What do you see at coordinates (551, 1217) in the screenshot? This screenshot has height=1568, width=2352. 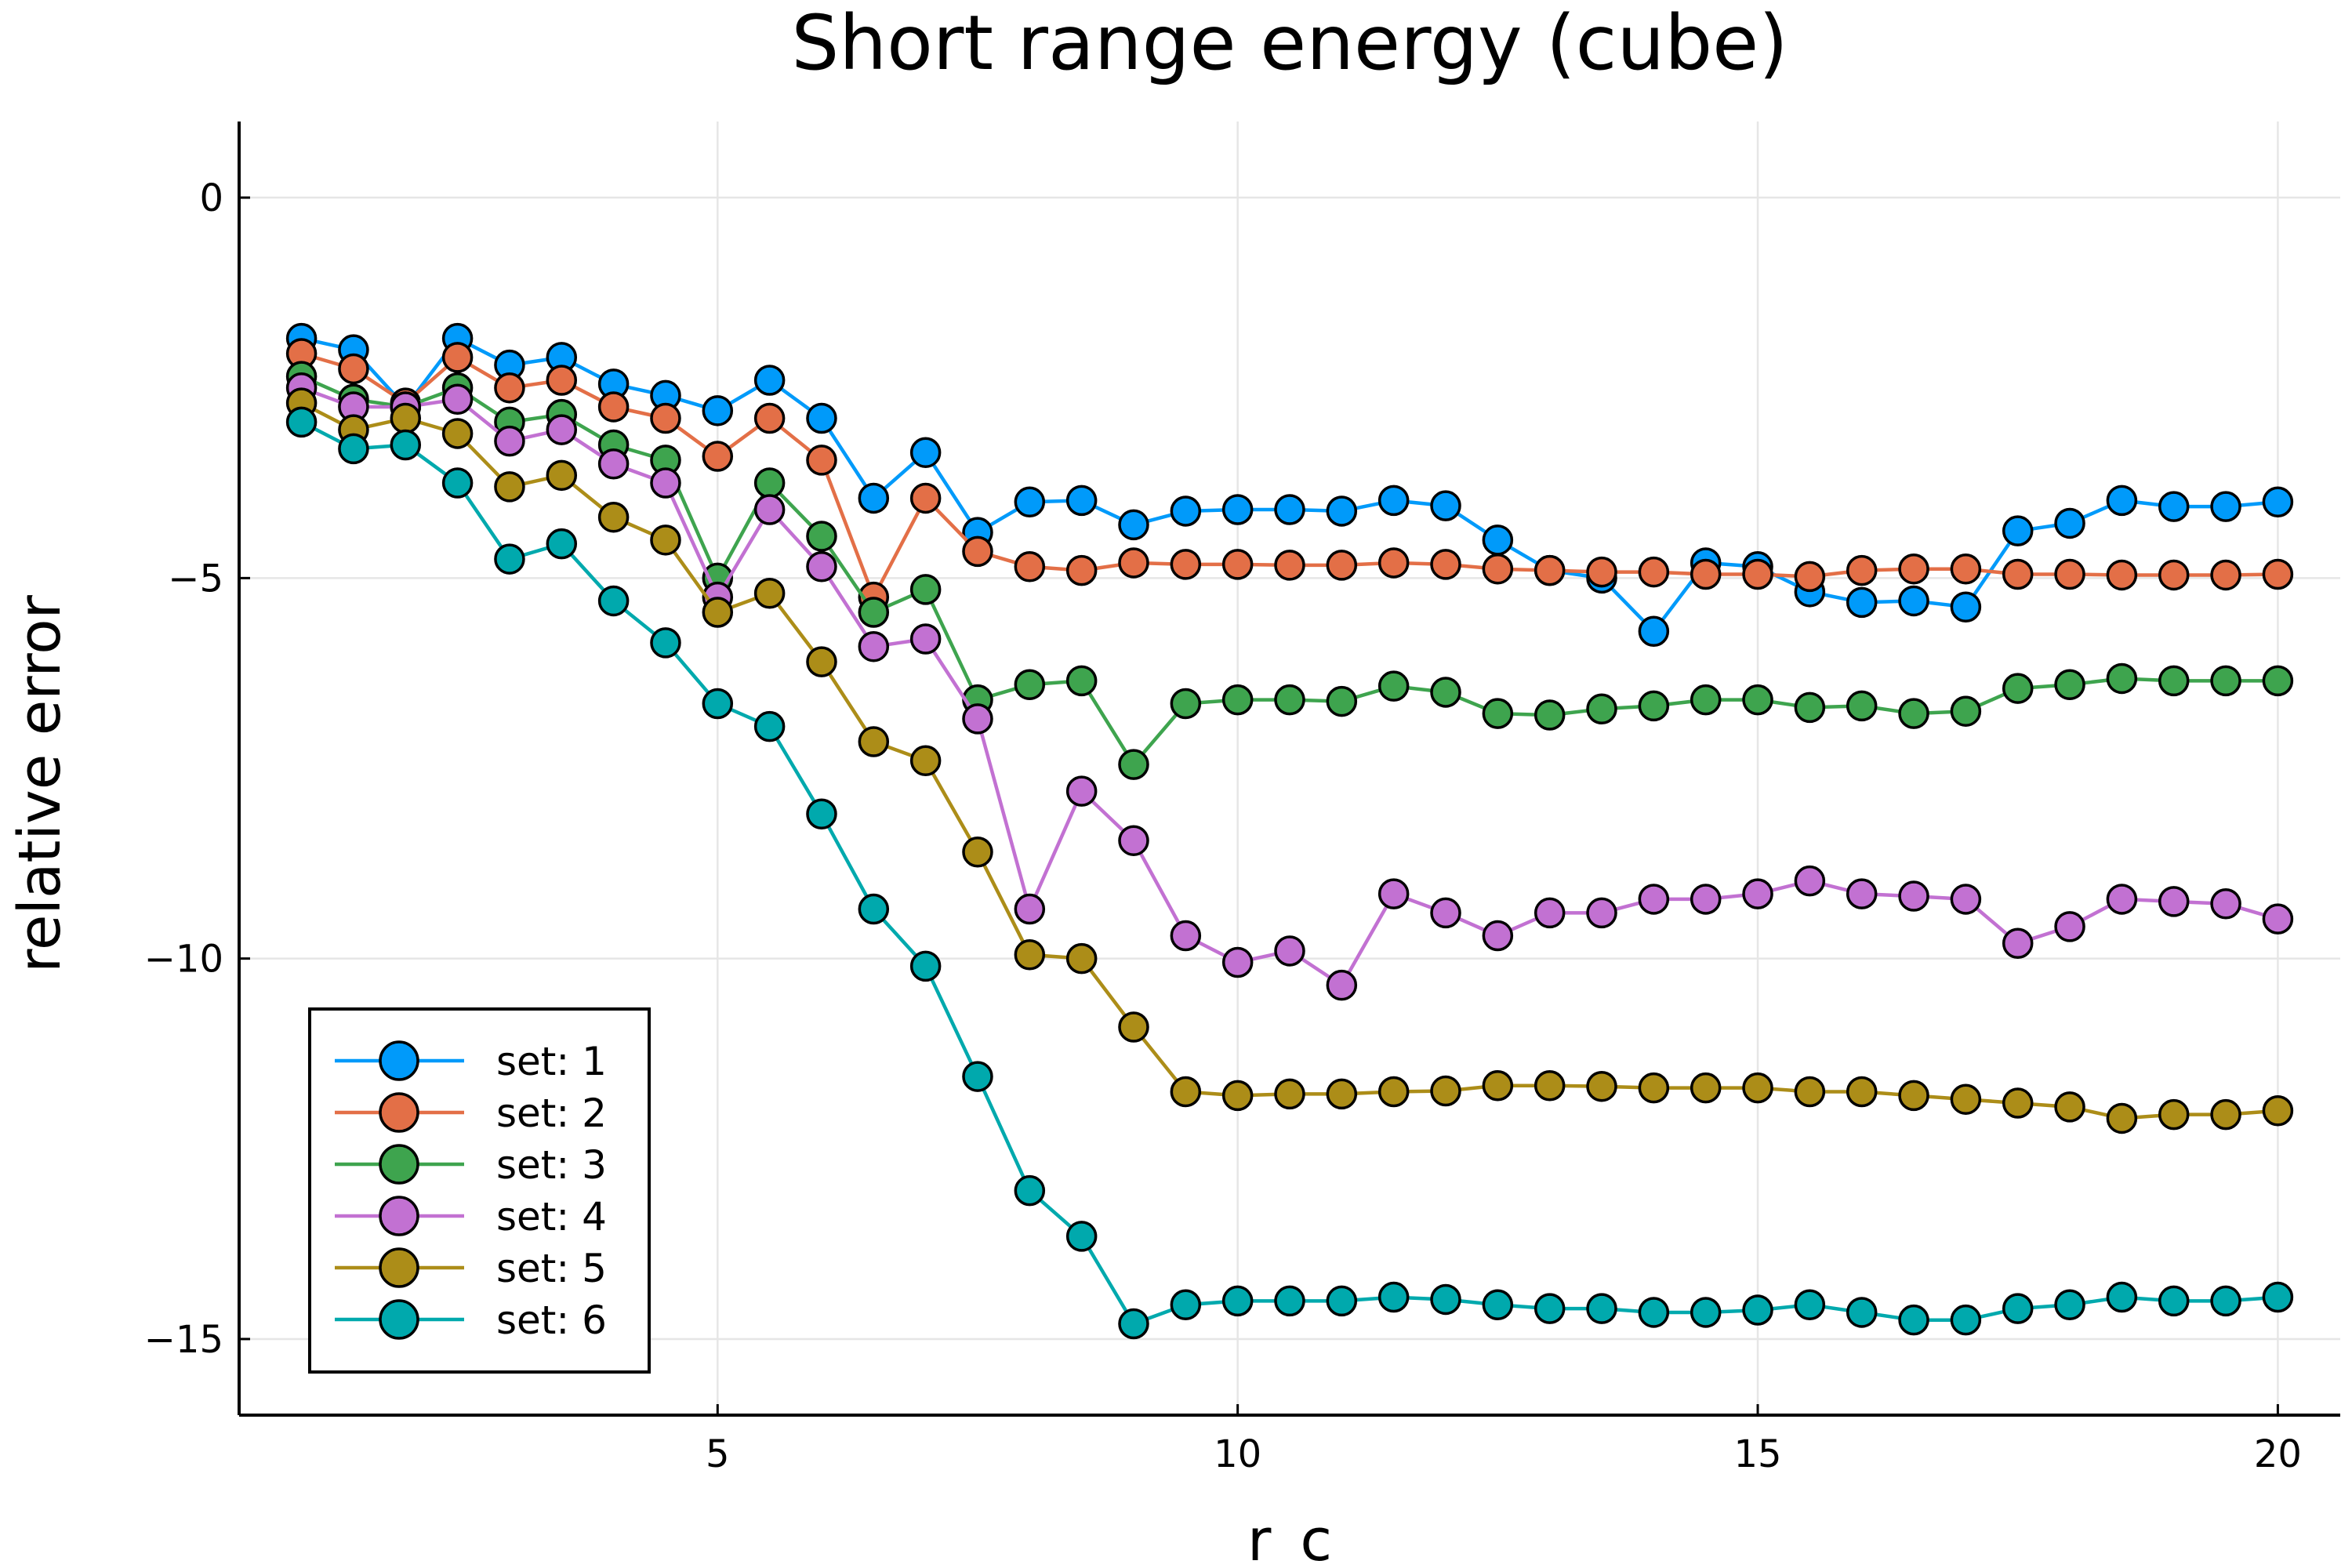 I see `legend-label: set: 4` at bounding box center [551, 1217].